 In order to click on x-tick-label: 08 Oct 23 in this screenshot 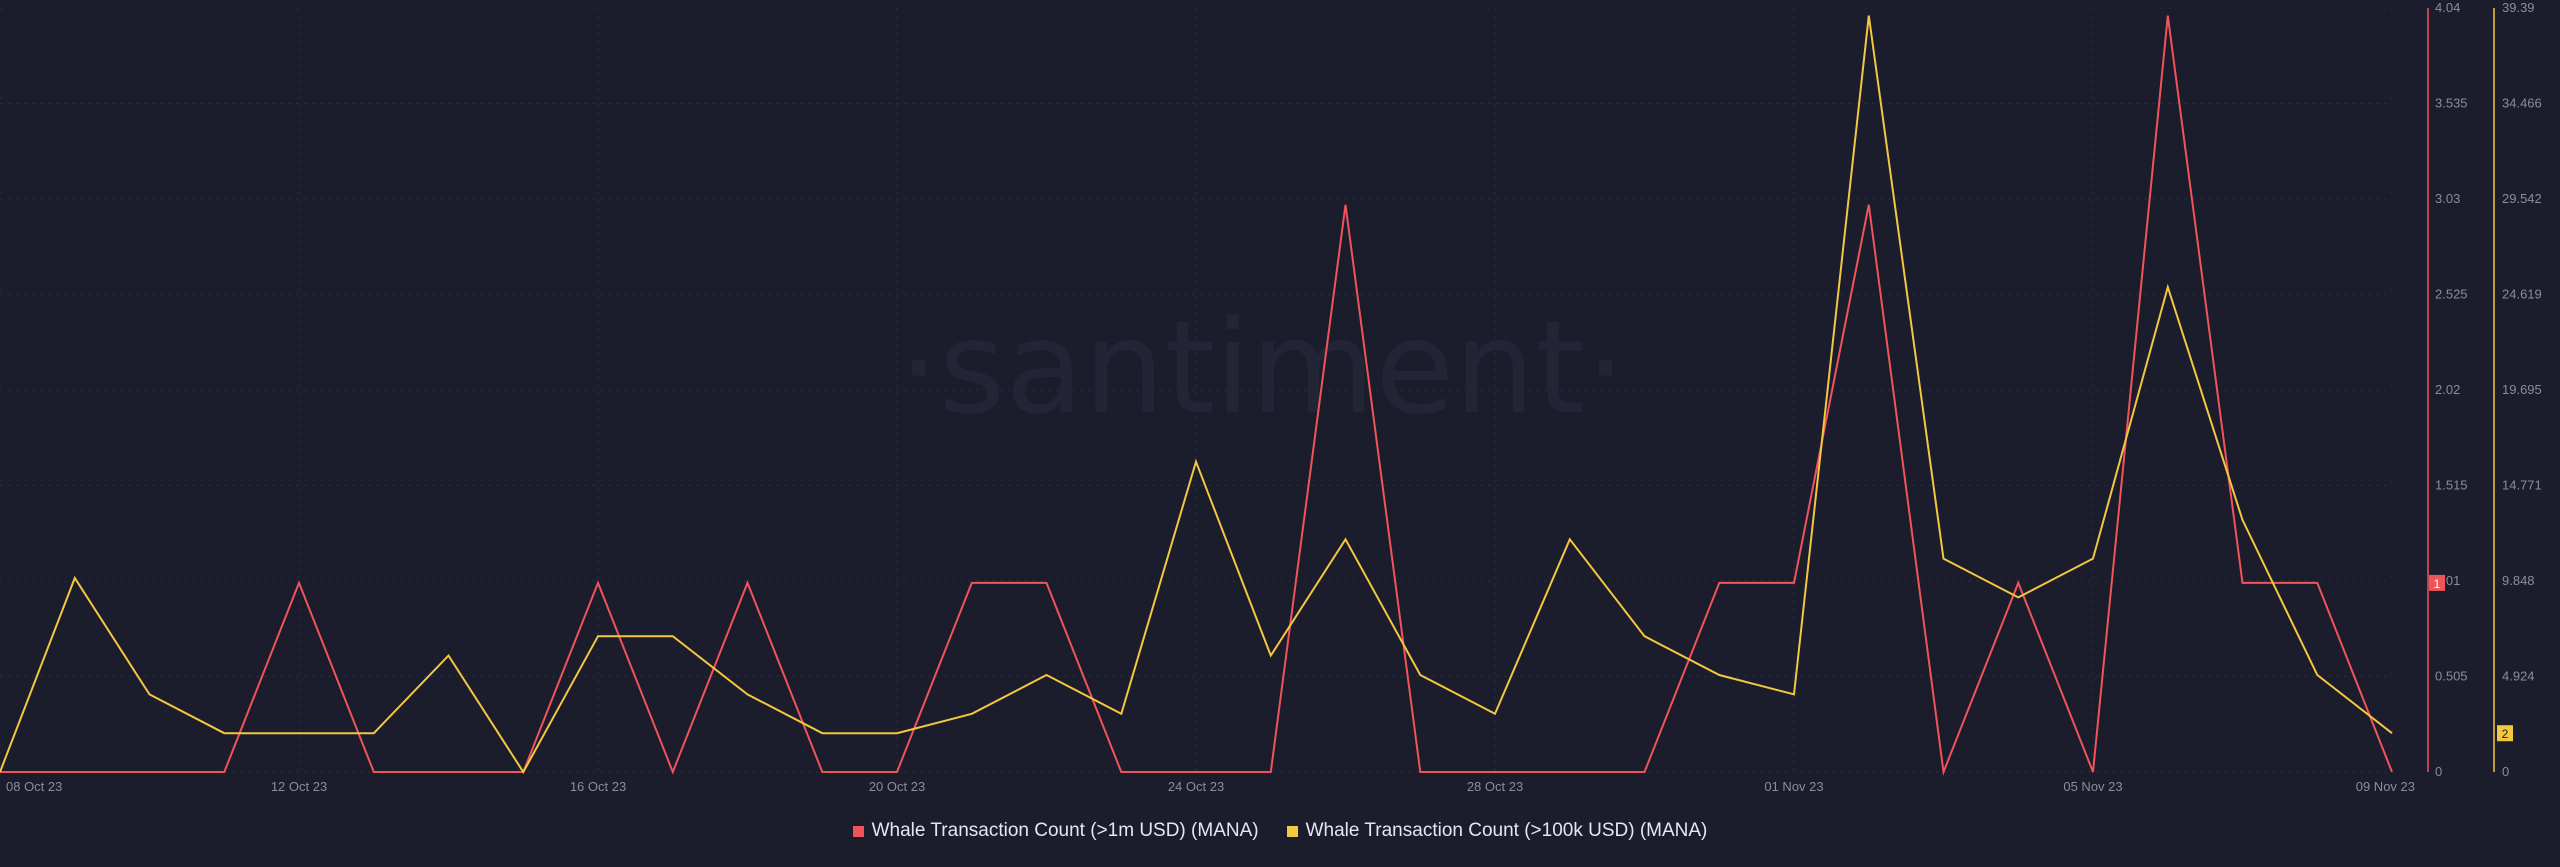, I will do `click(34, 786)`.